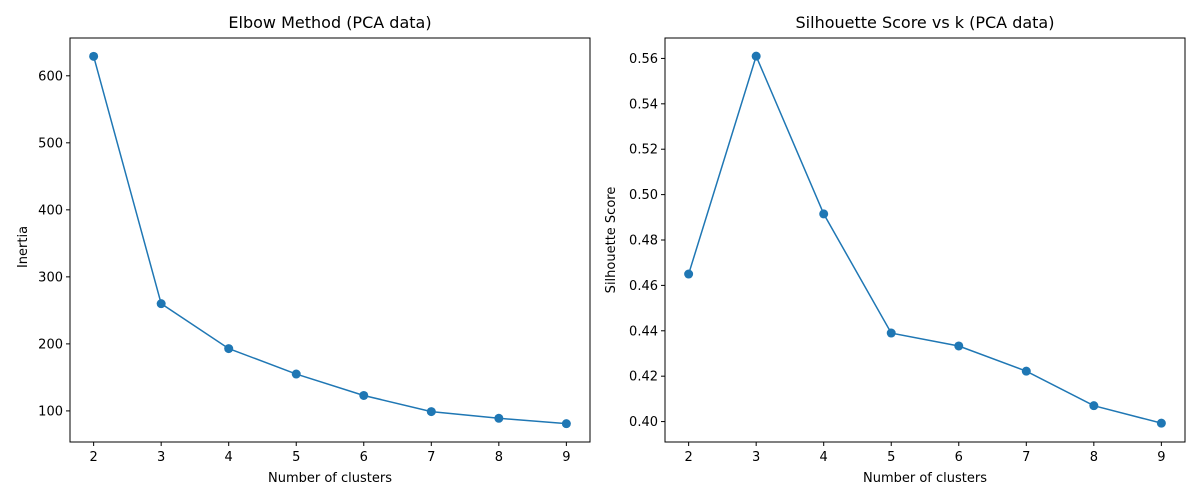 Image resolution: width=1200 pixels, height=500 pixels. Describe the element at coordinates (643, 241) in the screenshot. I see `y-tick-label: 0.48` at that location.